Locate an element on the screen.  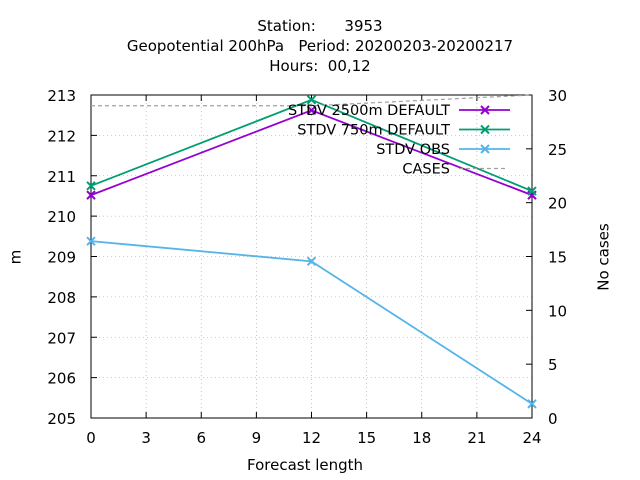
y-tick-label: 212 is located at coordinates (61, 136).